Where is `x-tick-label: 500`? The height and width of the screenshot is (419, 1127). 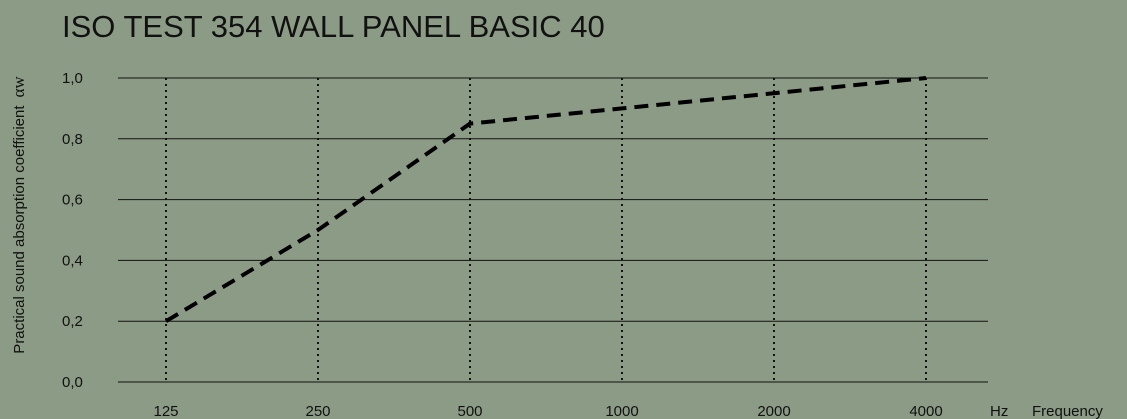
x-tick-label: 500 is located at coordinates (469, 411).